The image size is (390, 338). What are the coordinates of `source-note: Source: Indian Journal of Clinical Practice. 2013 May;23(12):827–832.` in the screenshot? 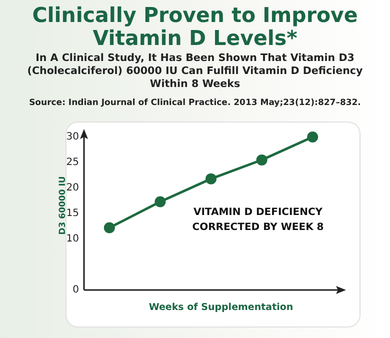 It's located at (195, 103).